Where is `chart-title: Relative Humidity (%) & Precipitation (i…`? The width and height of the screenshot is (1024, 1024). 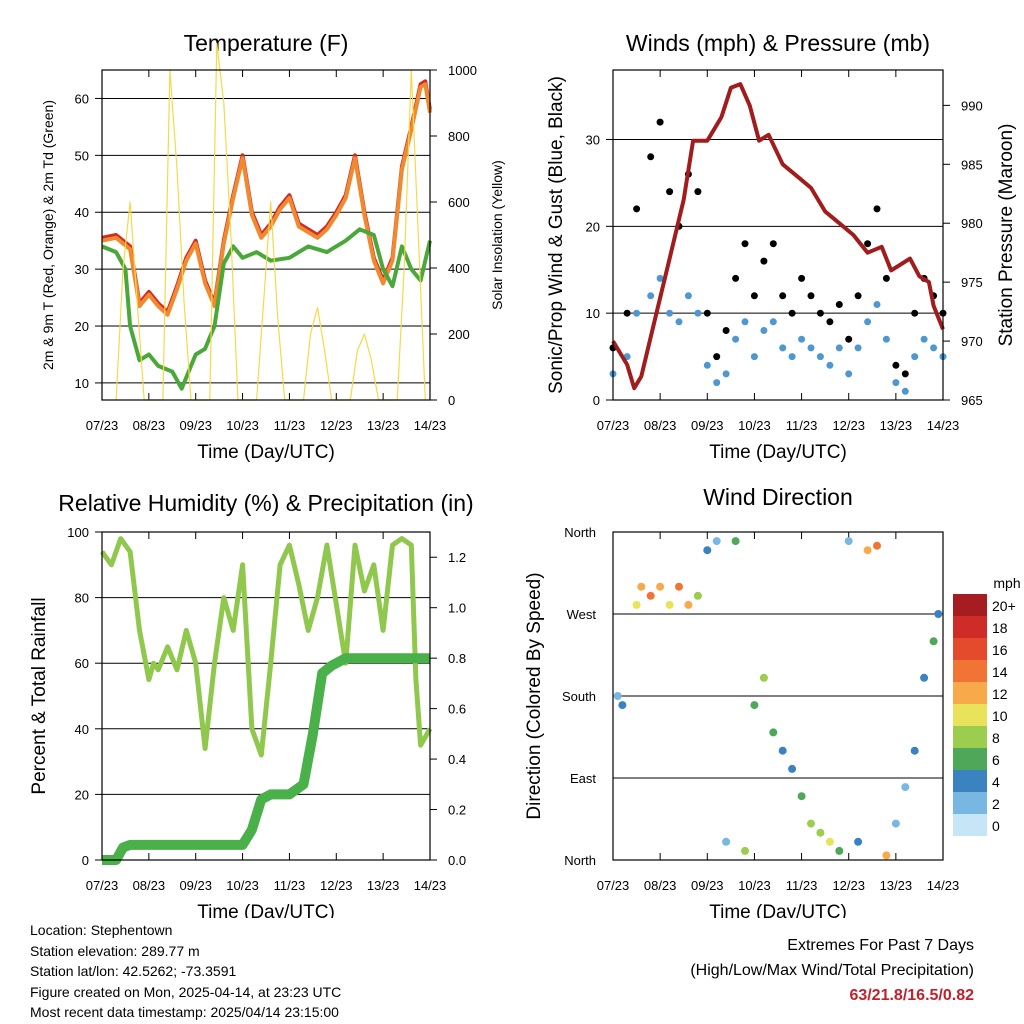 chart-title: Relative Humidity (%) & Precipitation (i… is located at coordinates (265, 503).